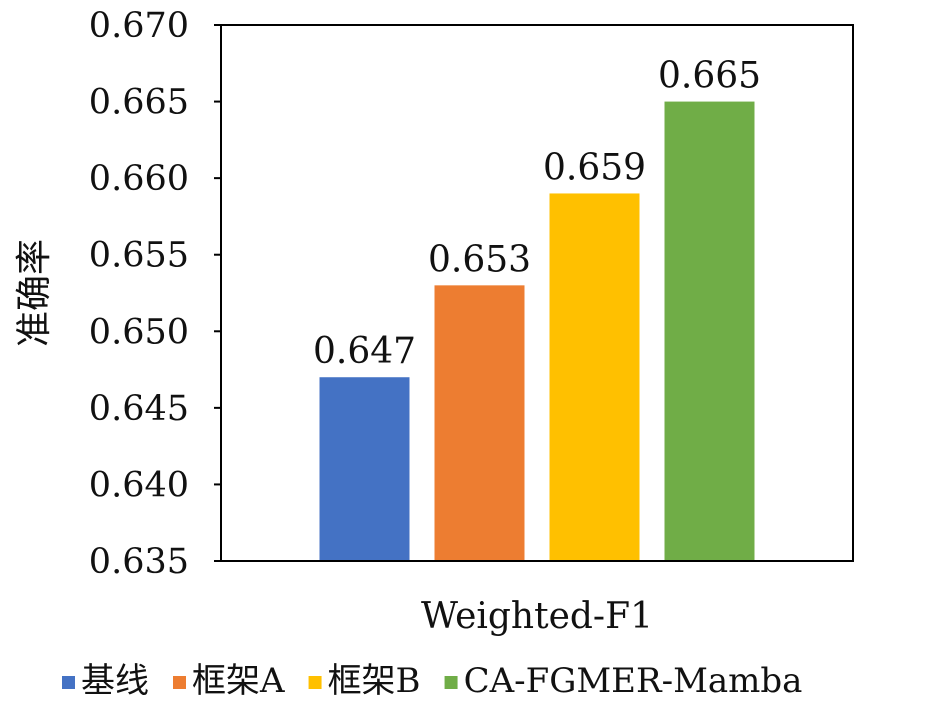 Image resolution: width=945 pixels, height=717 pixels. What do you see at coordinates (537, 616) in the screenshot?
I see `x-axis-title: Weighted-F1` at bounding box center [537, 616].